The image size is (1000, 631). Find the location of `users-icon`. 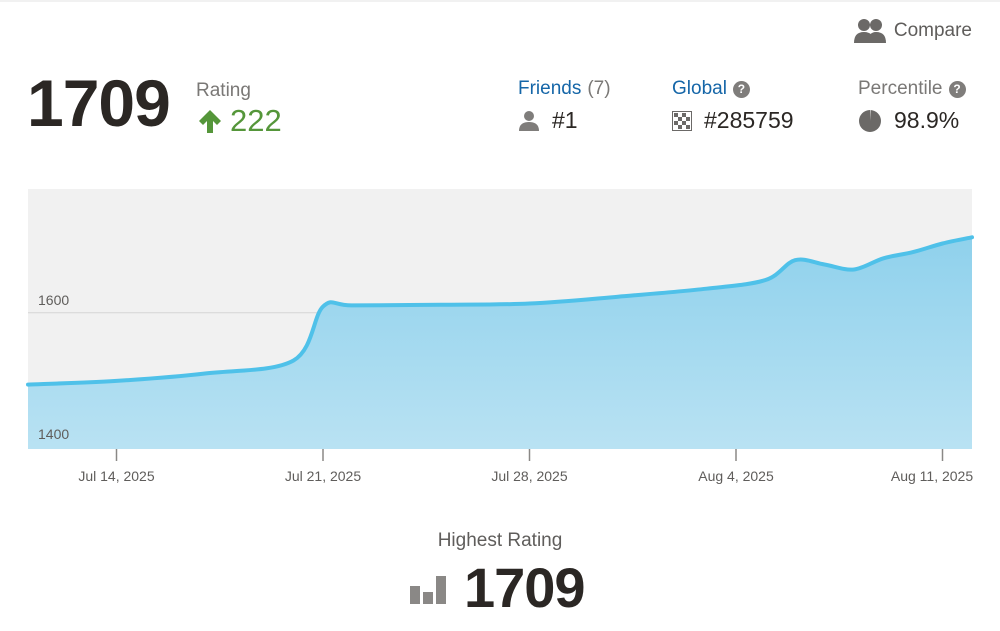

users-icon is located at coordinates (869, 31).